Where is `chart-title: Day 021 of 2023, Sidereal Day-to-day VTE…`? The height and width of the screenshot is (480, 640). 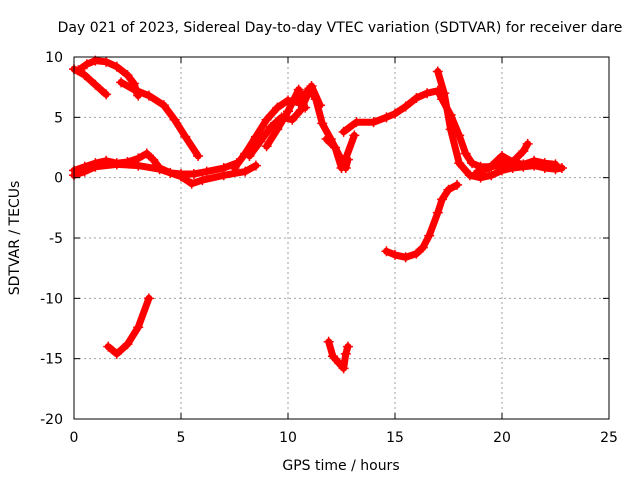
chart-title: Day 021 of 2023, Sidereal Day-to-day VTE… is located at coordinates (340, 28).